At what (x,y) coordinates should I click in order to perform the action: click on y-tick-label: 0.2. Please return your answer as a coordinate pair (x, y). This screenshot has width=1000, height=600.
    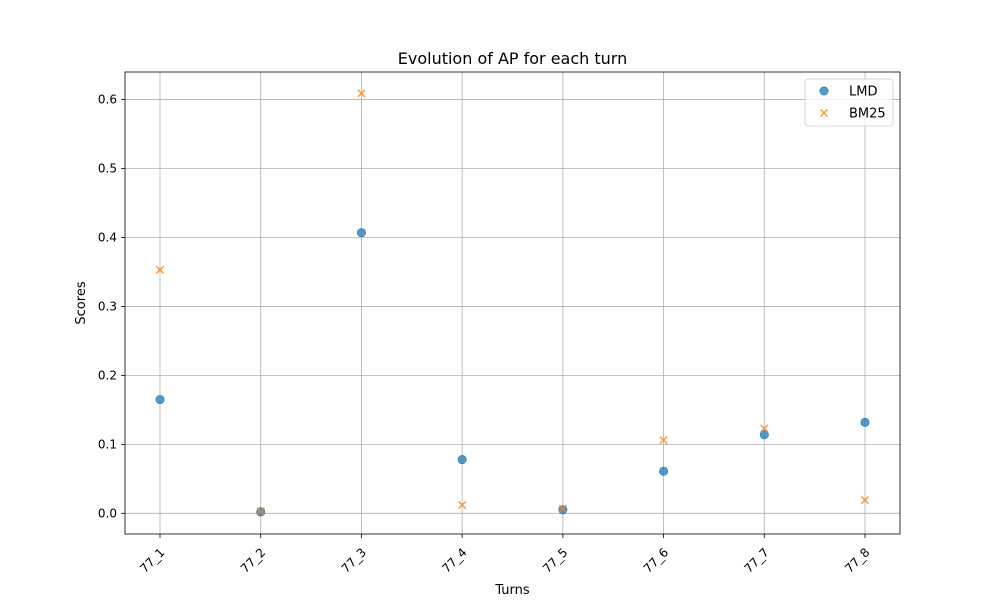
    Looking at the image, I should click on (107, 375).